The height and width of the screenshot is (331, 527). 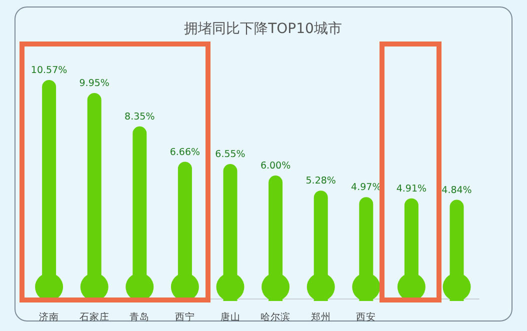 What do you see at coordinates (411, 188) in the screenshot?
I see `data-label: 4.91%` at bounding box center [411, 188].